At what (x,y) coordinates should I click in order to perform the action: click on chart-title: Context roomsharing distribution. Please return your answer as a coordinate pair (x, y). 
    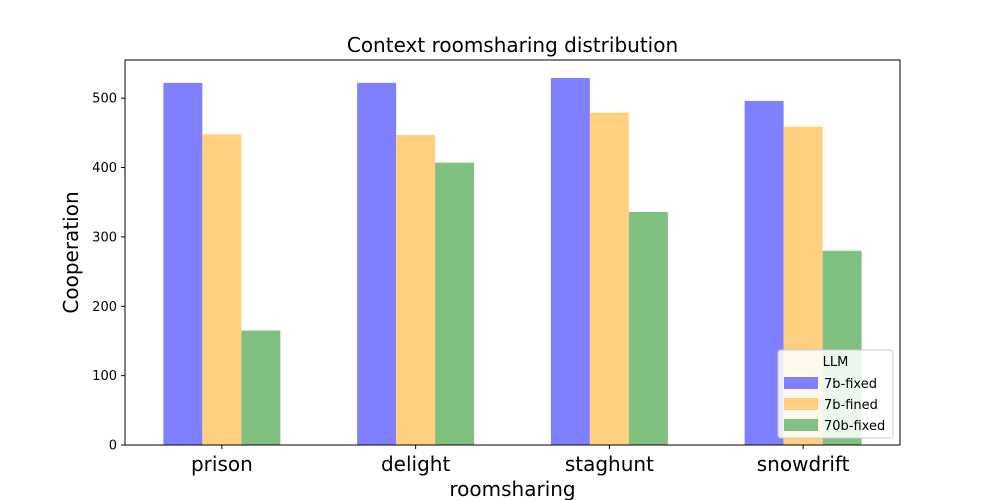
    Looking at the image, I should click on (512, 45).